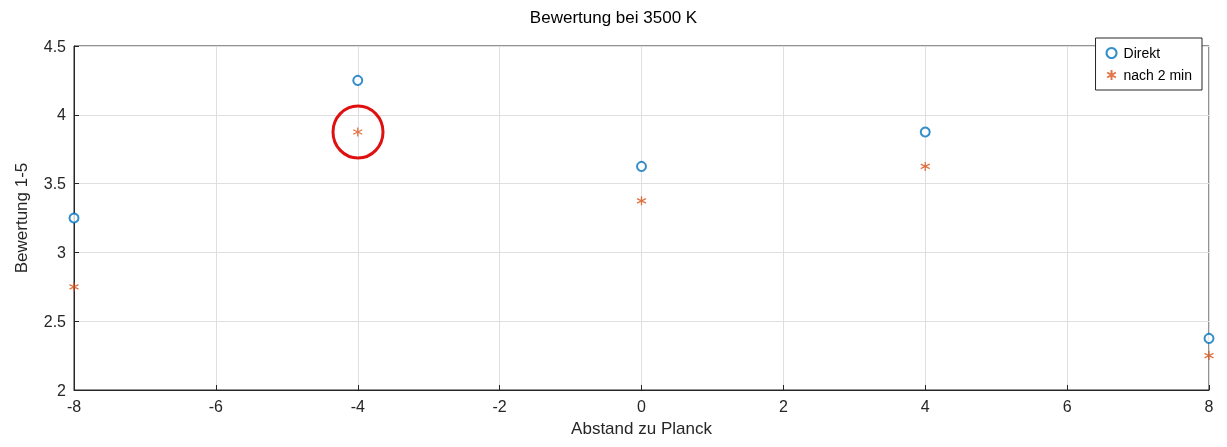 Image resolution: width=1227 pixels, height=447 pixels. I want to click on y-tick-label: 4.5, so click(55, 46).